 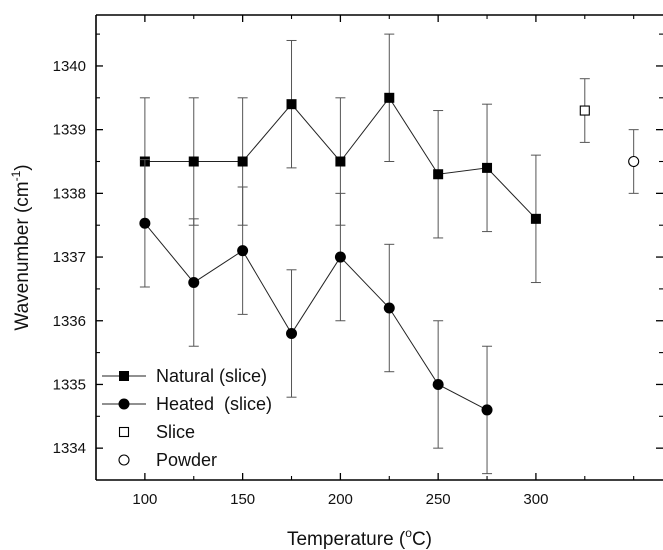 I want to click on x-axis-title: Temperature (oC), so click(x=359, y=538).